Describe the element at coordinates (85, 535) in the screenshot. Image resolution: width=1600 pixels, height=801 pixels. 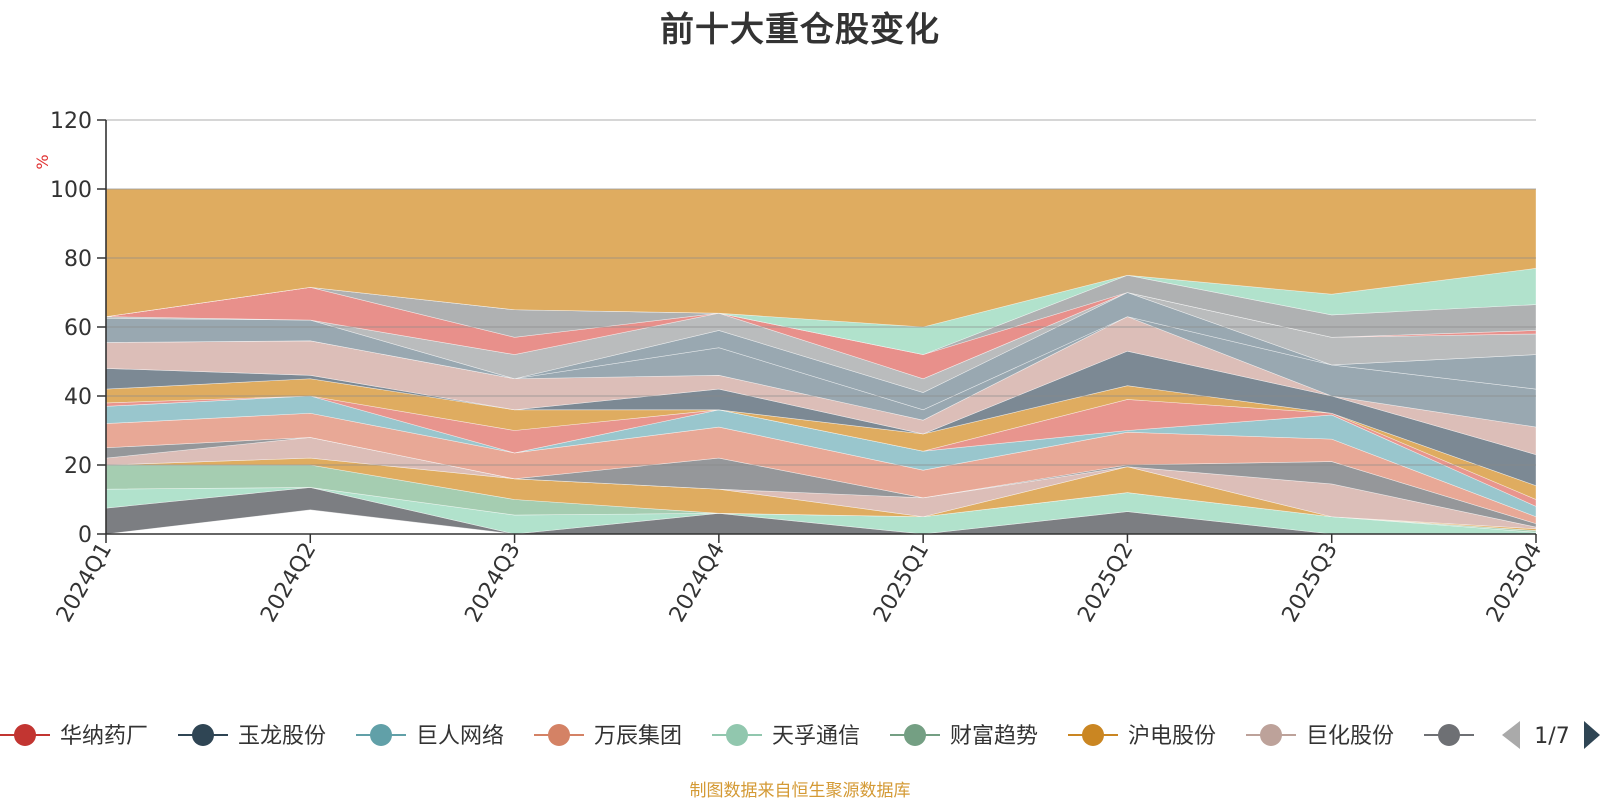
I see `y-tick-label-0: 0` at that location.